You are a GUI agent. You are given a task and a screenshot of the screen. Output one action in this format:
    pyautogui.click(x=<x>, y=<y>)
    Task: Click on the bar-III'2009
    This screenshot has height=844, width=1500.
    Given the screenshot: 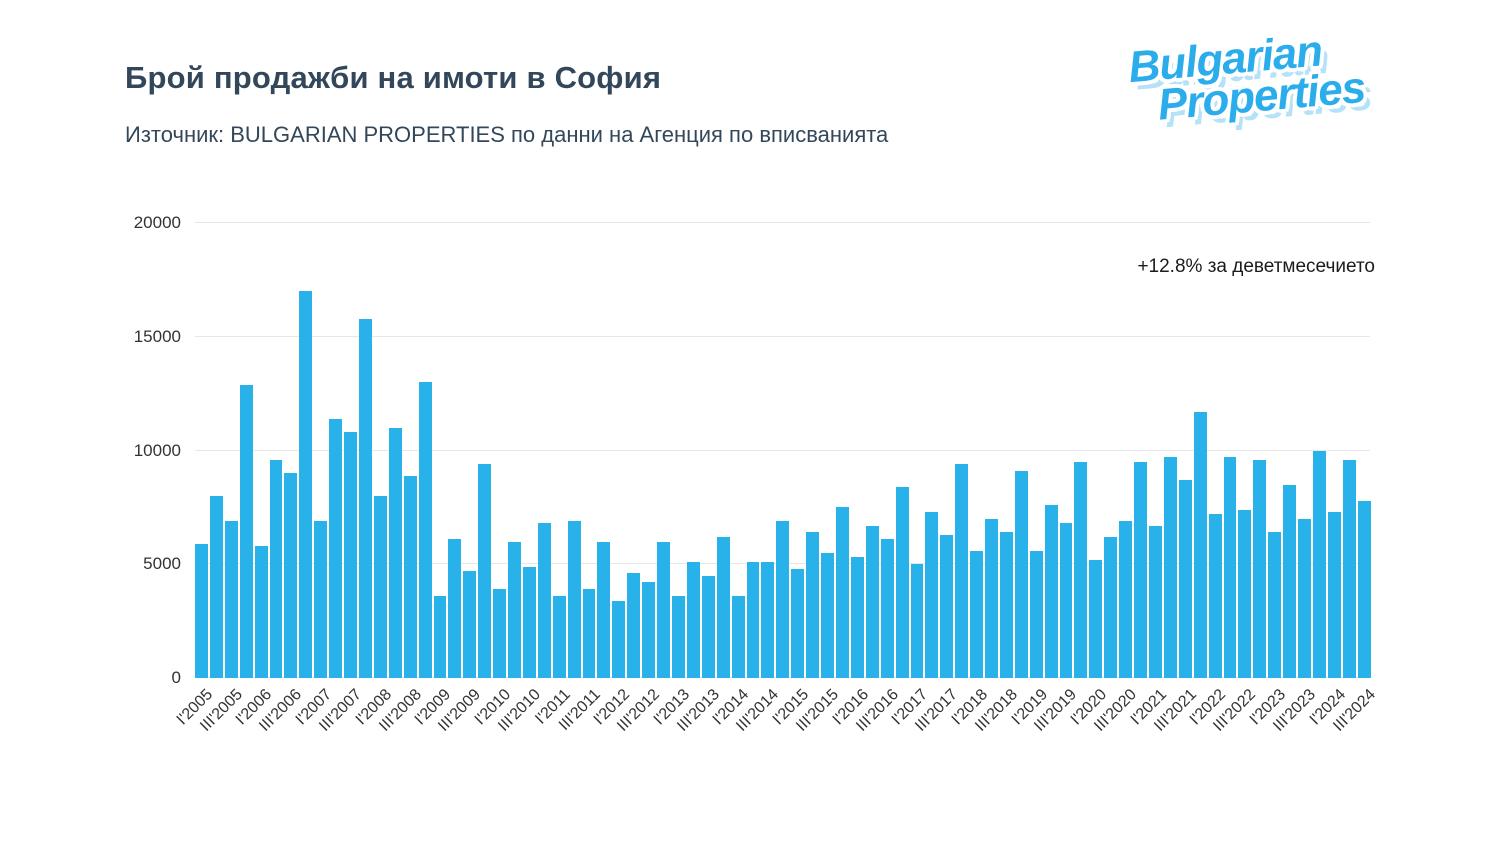 What is the action you would take?
    pyautogui.click(x=470, y=624)
    